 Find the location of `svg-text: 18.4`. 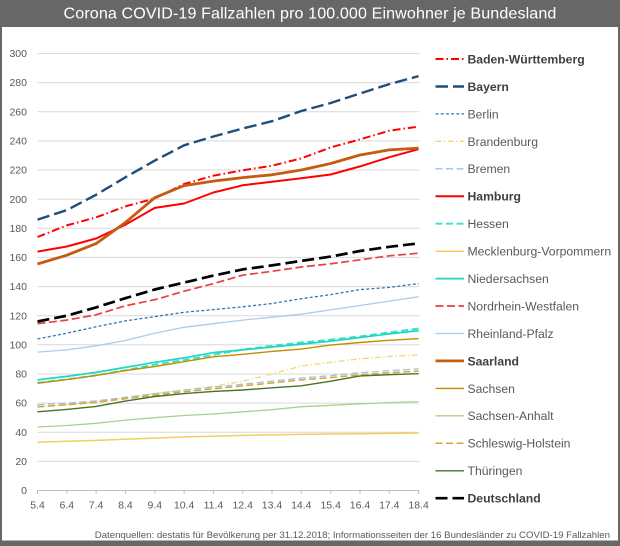

svg-text: 18.4 is located at coordinates (418, 506).